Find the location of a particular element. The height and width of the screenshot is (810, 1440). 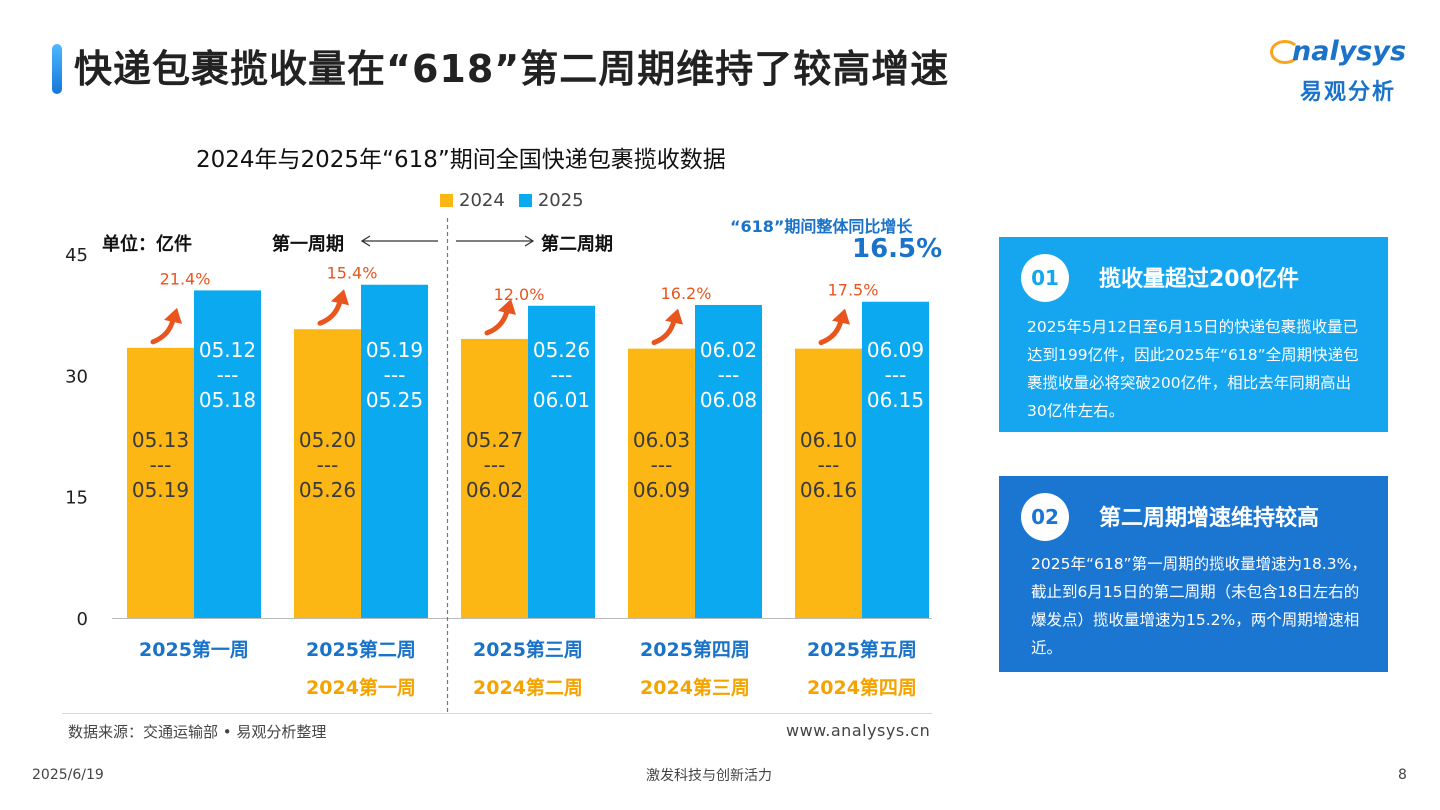

category-label-2024: 2024第四周 is located at coordinates (862, 687).